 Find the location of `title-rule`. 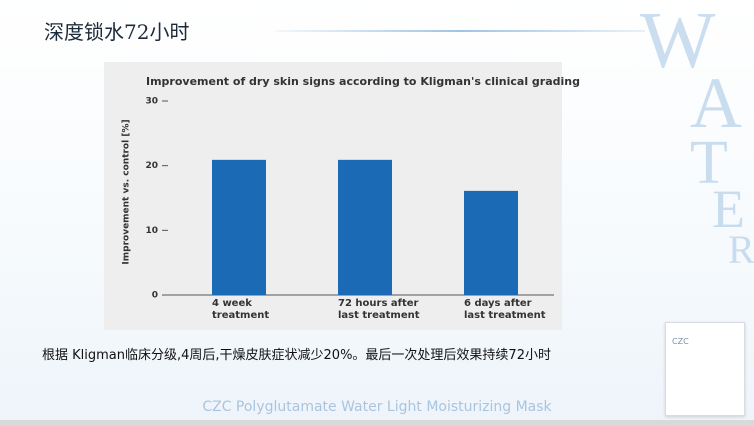

title-rule is located at coordinates (460, 31).